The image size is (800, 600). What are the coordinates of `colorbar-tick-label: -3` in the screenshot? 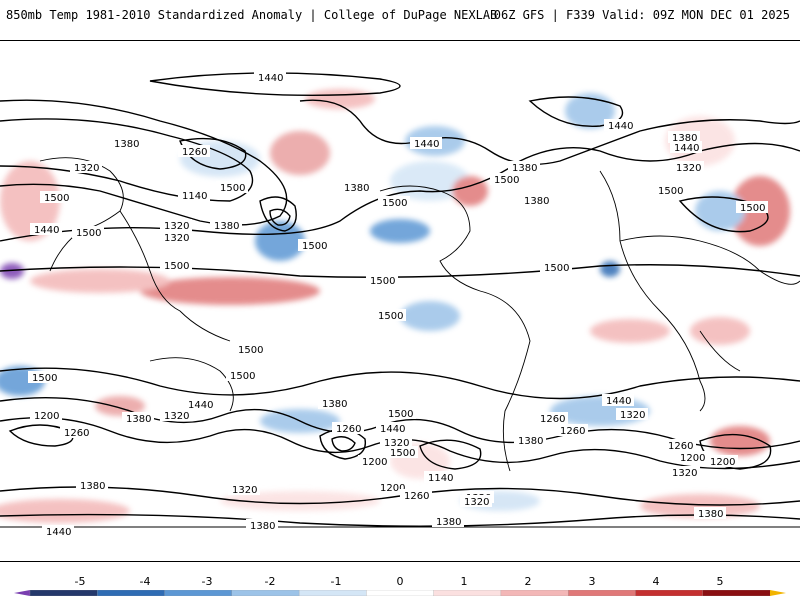 It's located at (207, 581).